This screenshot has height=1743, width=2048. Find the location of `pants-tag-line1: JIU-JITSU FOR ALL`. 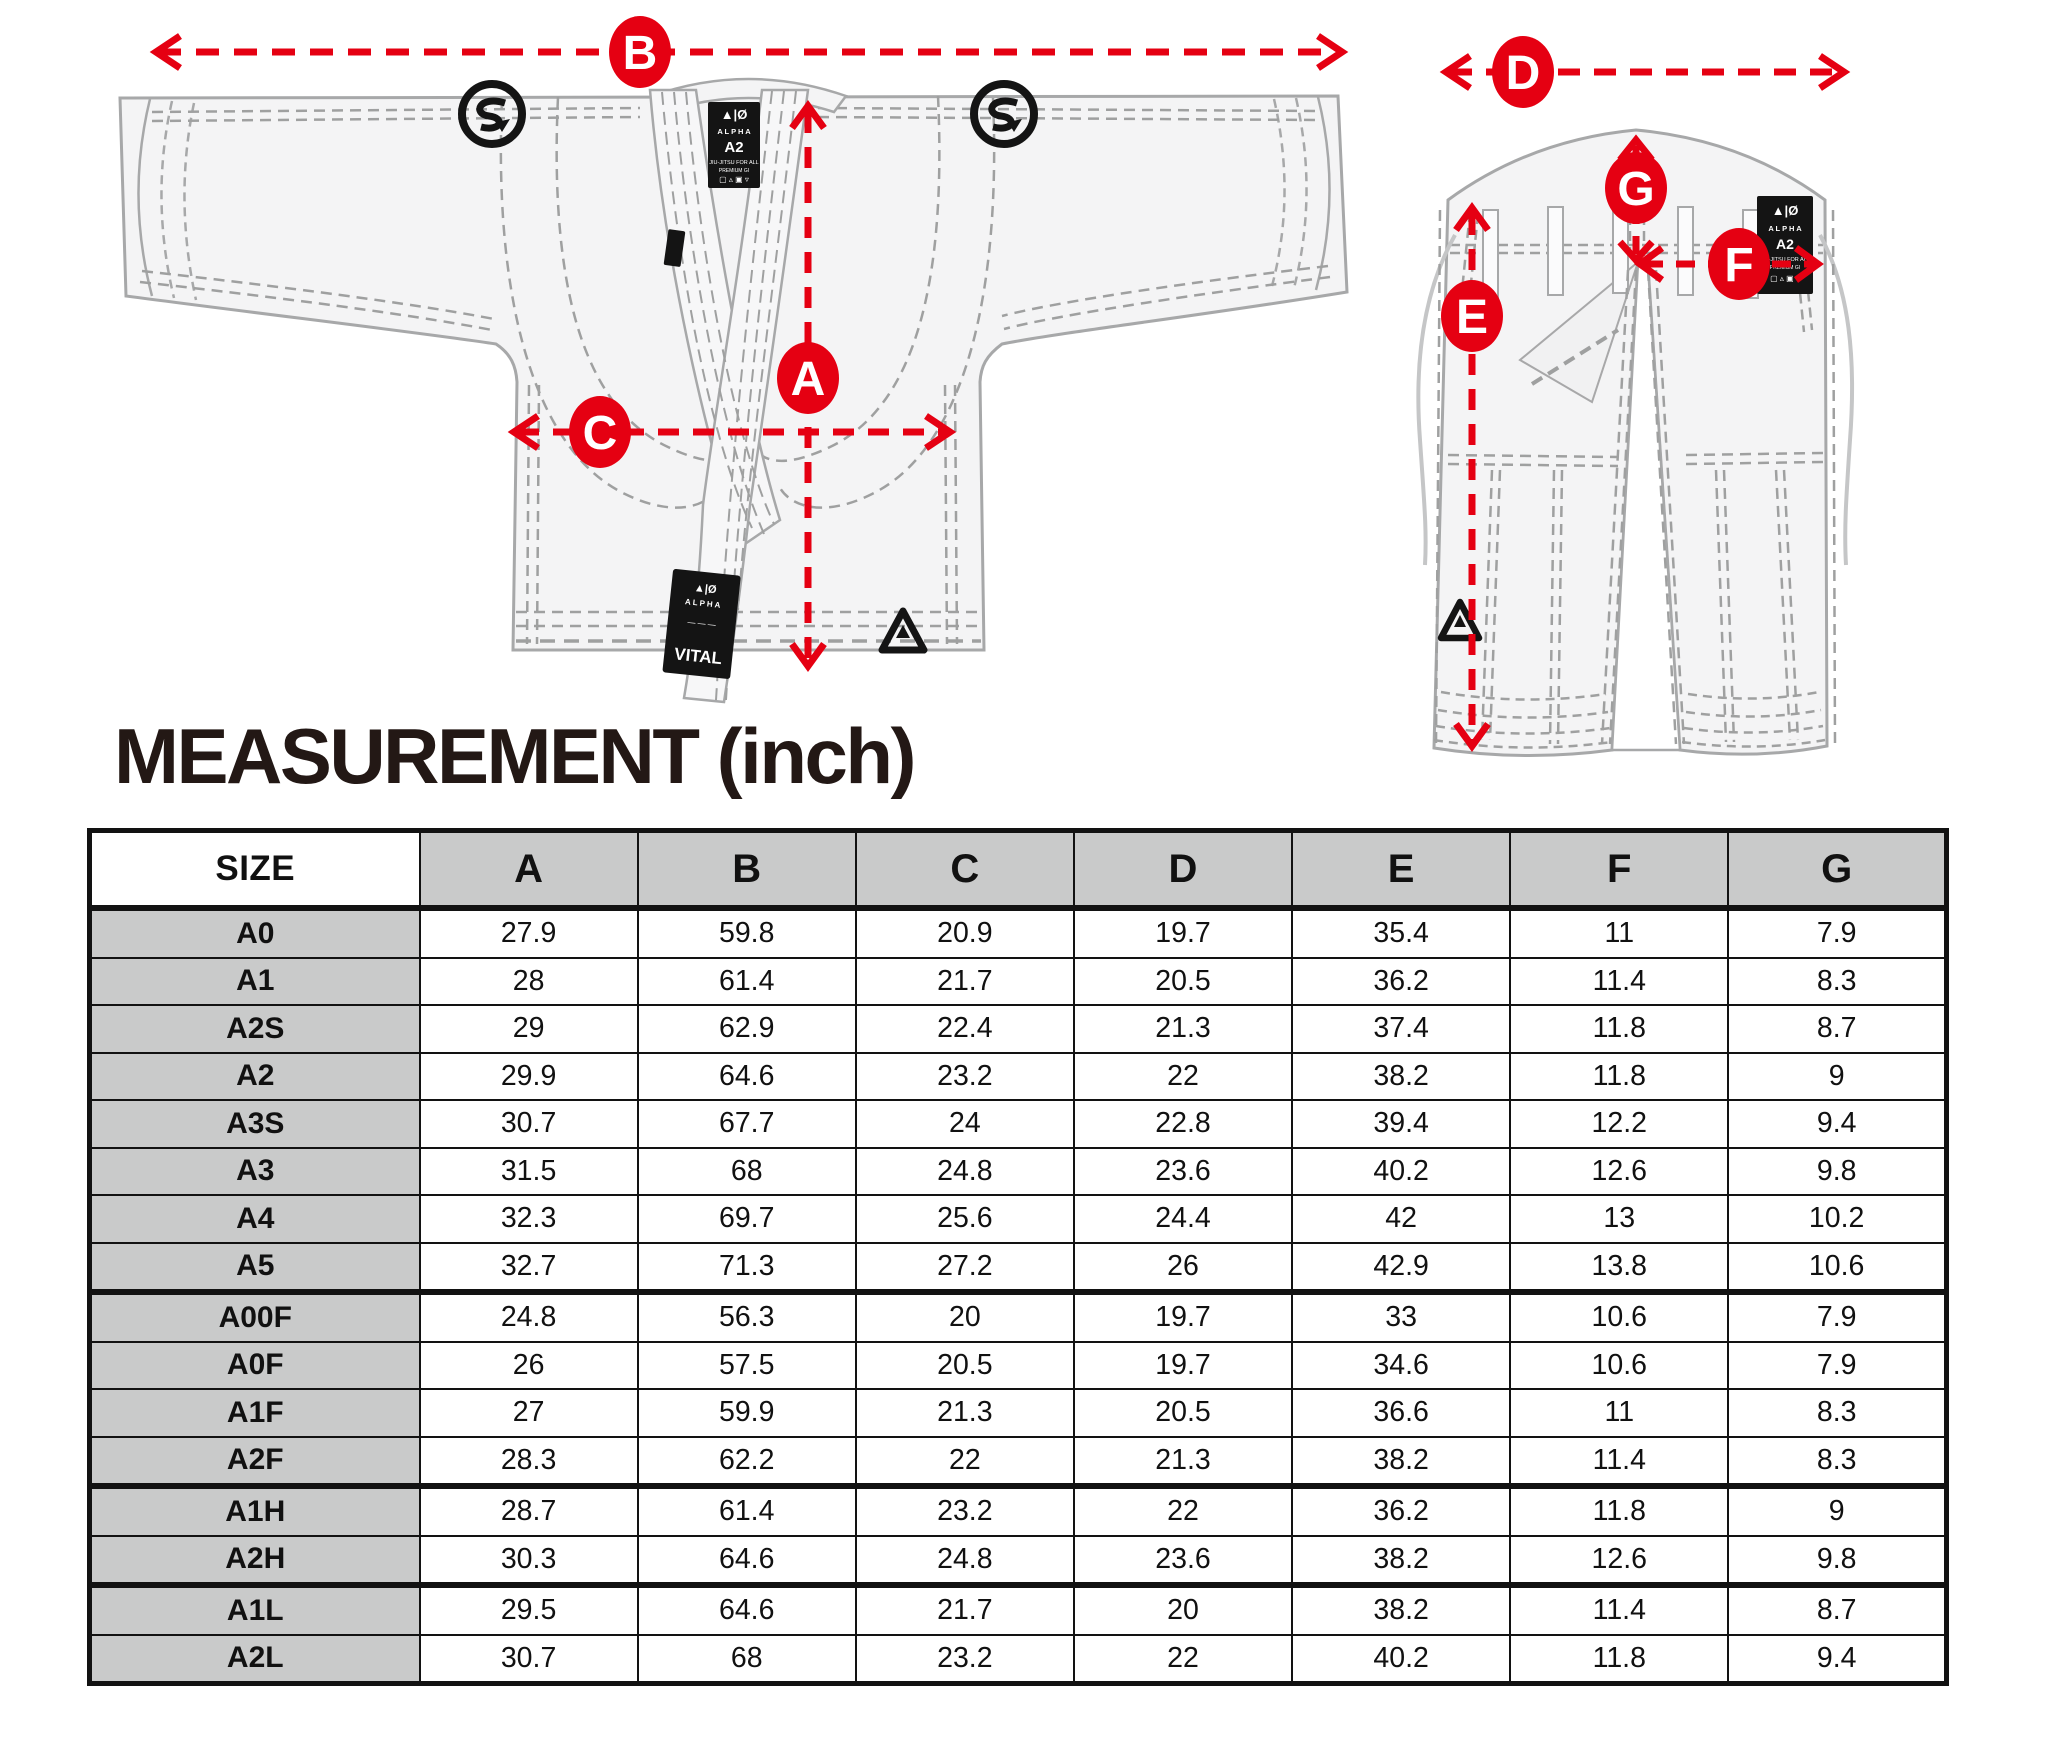

pants-tag-line1: JIU-JITSU FOR ALL is located at coordinates (1785, 260).